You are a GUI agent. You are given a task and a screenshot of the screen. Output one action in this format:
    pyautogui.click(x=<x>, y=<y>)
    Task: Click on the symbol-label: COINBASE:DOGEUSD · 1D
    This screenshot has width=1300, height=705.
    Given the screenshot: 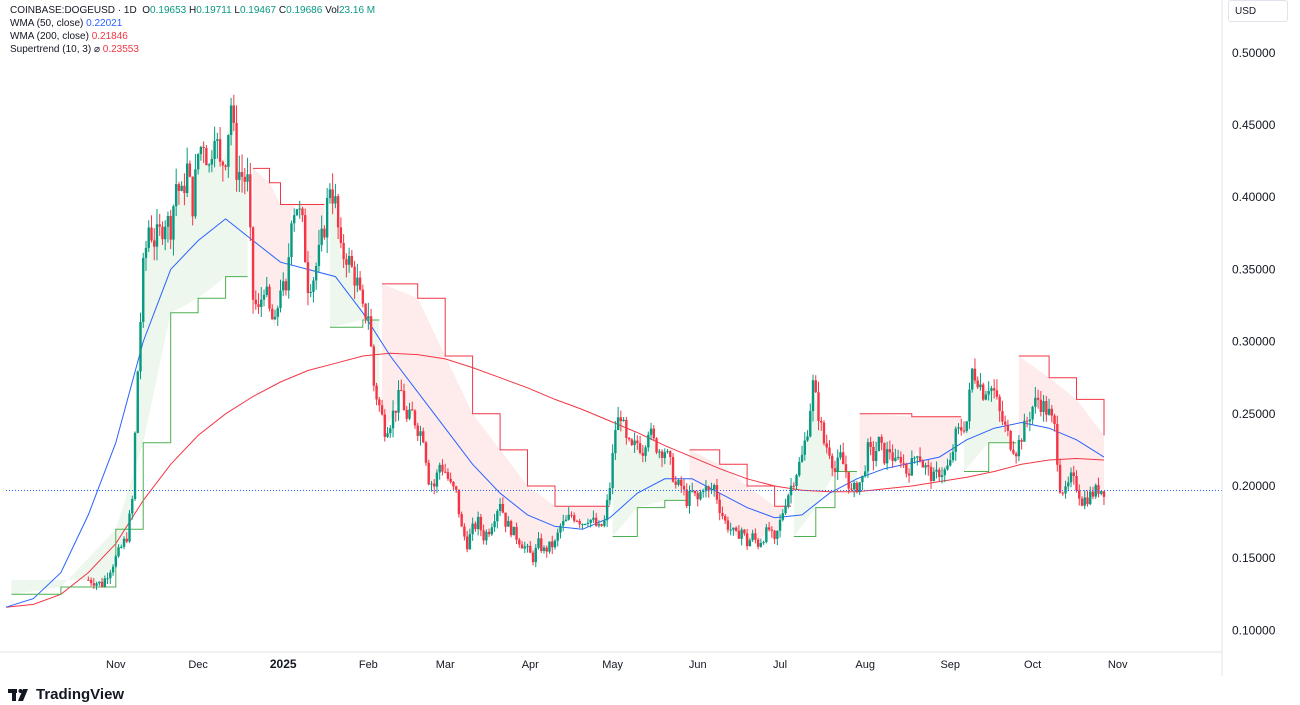 What is the action you would take?
    pyautogui.click(x=73, y=10)
    